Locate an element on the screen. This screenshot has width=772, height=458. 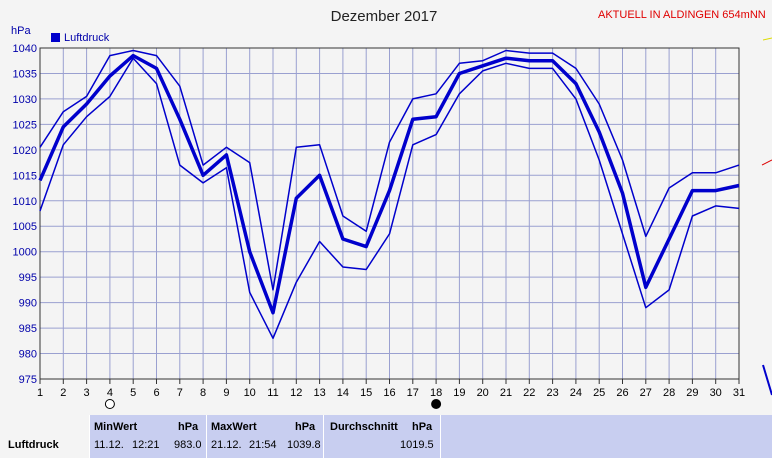
x-tick-label: 22 is located at coordinates (529, 393).